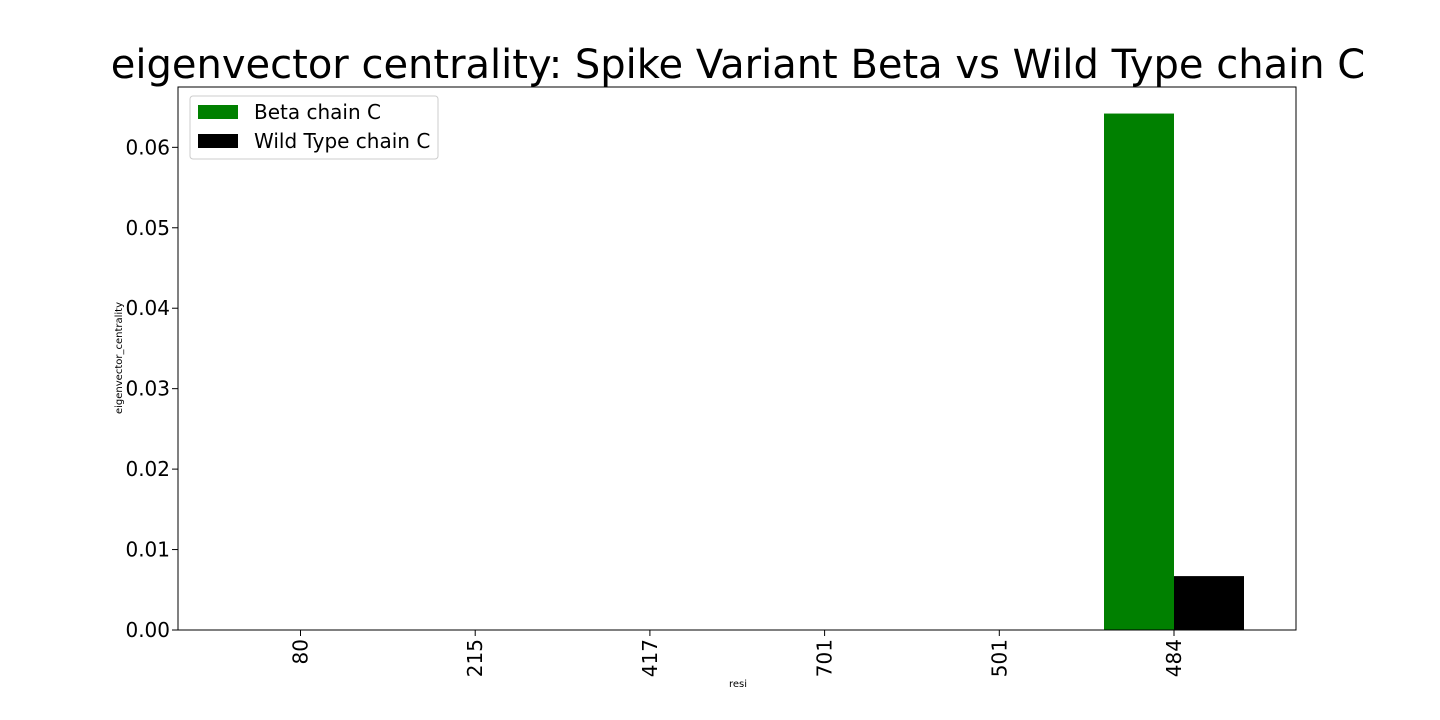  What do you see at coordinates (650, 658) in the screenshot?
I see `x-tick-label: 417` at bounding box center [650, 658].